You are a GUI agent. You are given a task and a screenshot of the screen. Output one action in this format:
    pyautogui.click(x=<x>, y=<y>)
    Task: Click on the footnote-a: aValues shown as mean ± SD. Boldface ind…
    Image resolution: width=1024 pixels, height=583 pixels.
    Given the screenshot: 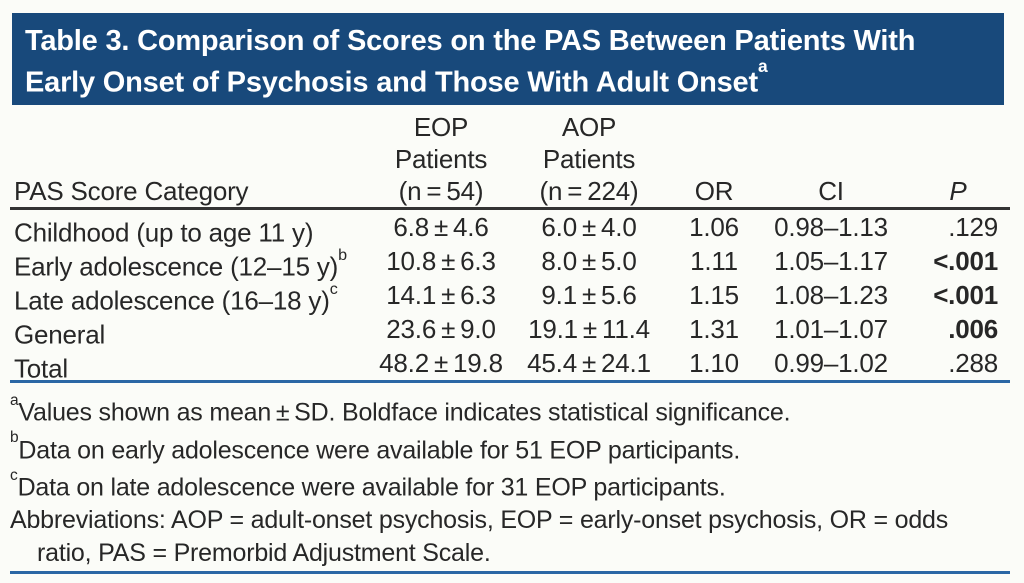 What is the action you would take?
    pyautogui.click(x=510, y=410)
    